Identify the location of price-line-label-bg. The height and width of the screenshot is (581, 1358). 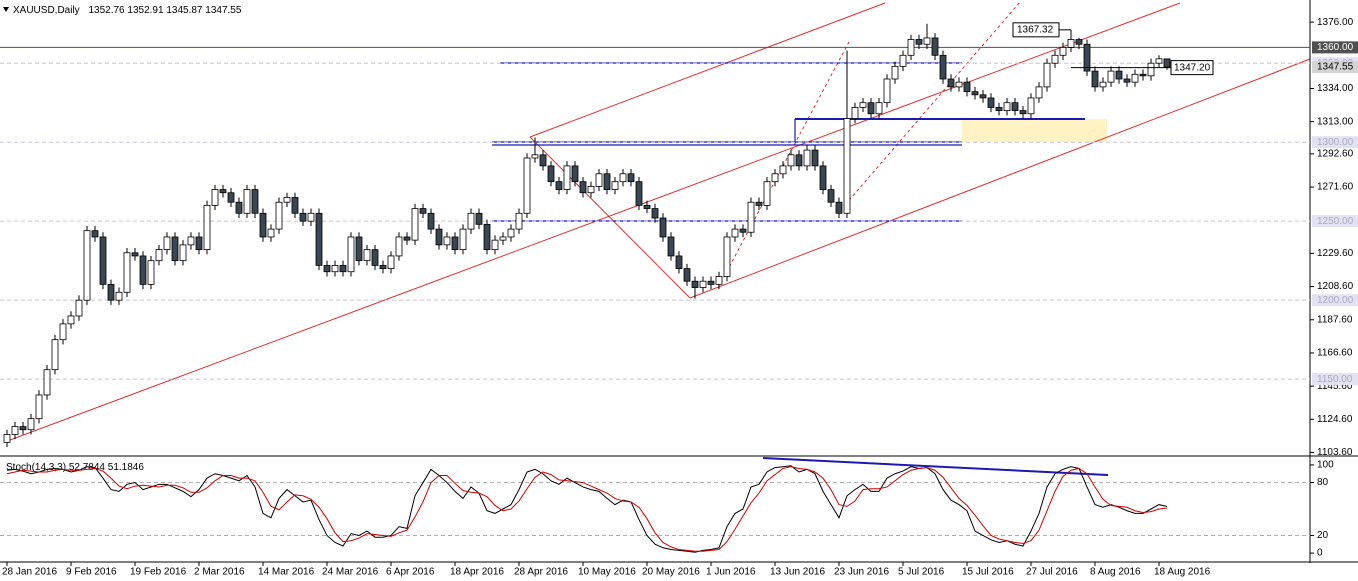
(1335, 47).